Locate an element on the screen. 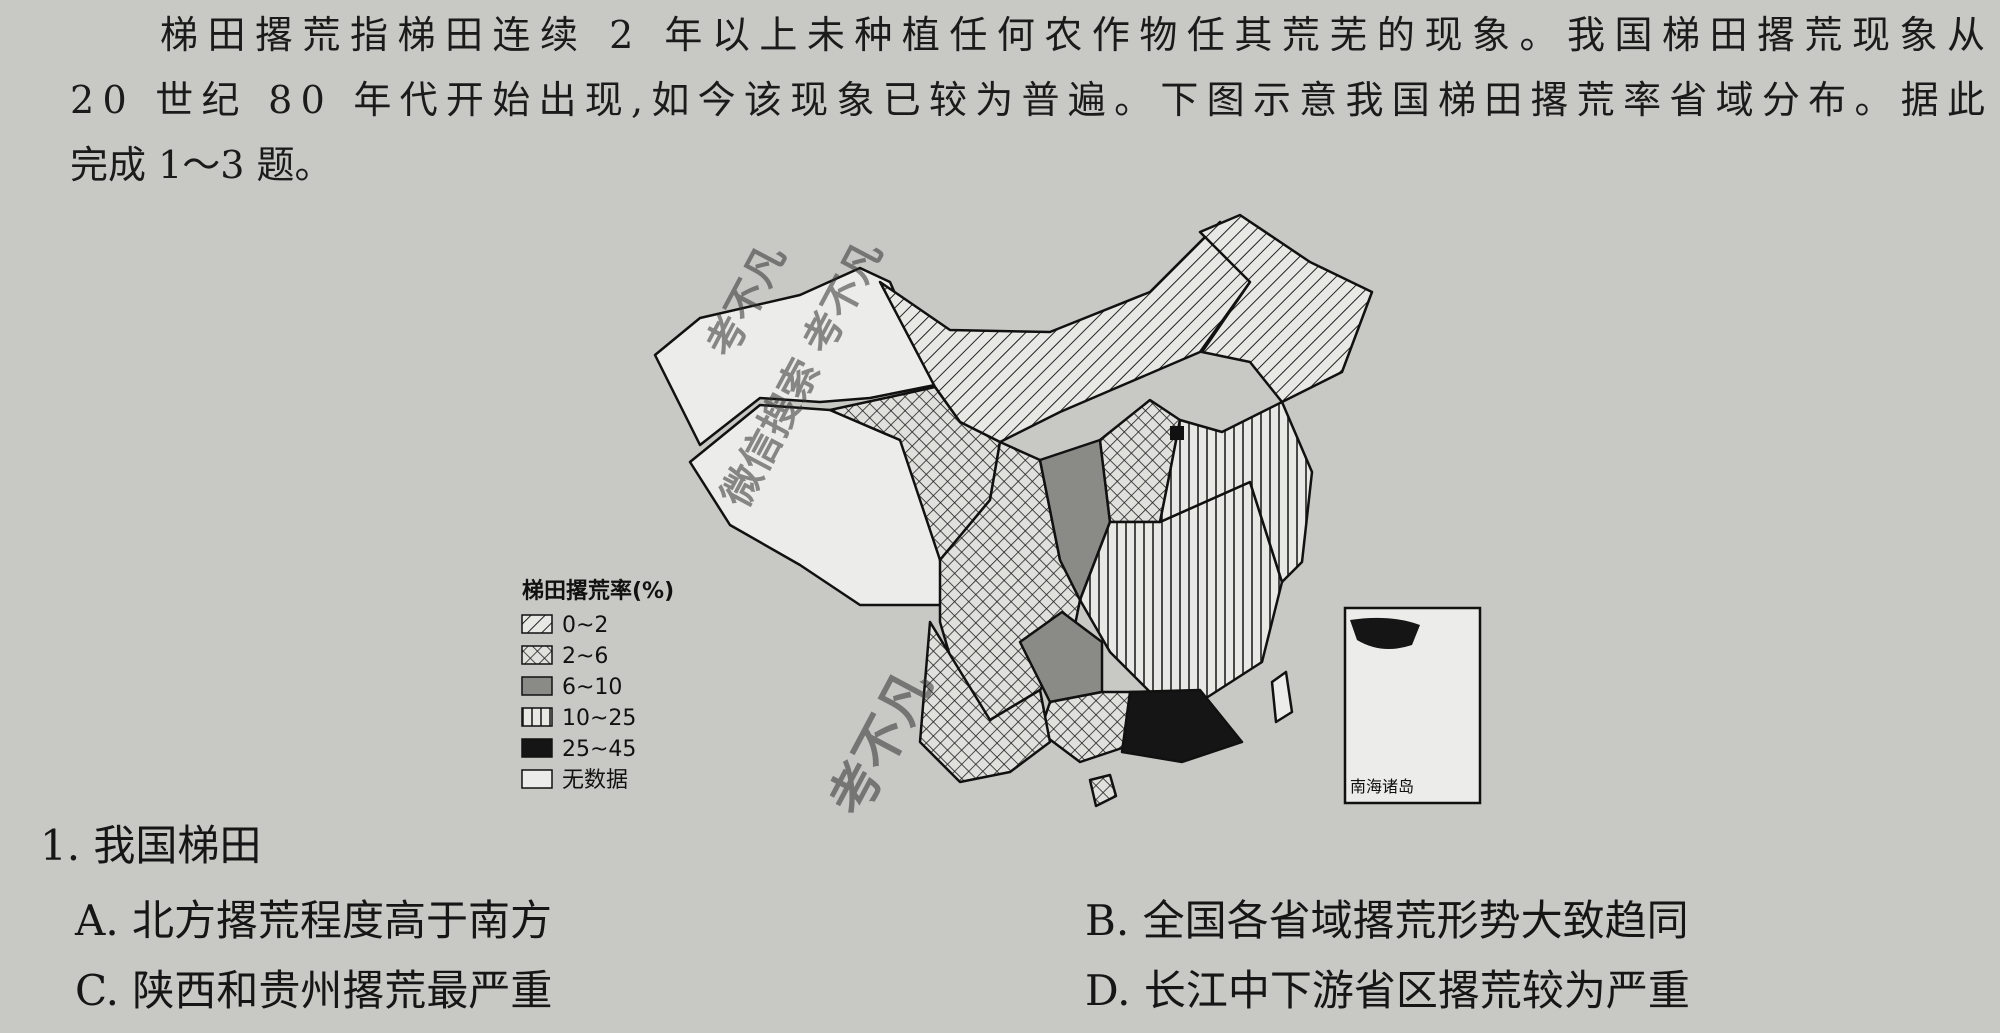 This screenshot has width=2000, height=1033. legend-label: 10~25 is located at coordinates (599, 718).